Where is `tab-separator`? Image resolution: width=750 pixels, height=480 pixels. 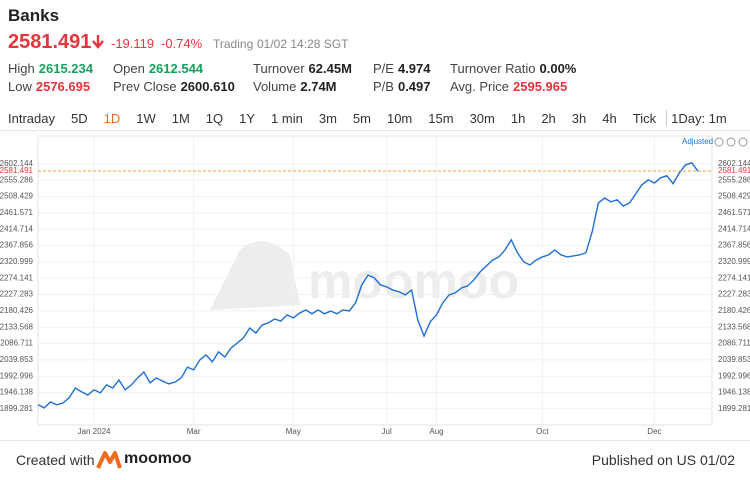
tab-separator is located at coordinates (667, 118).